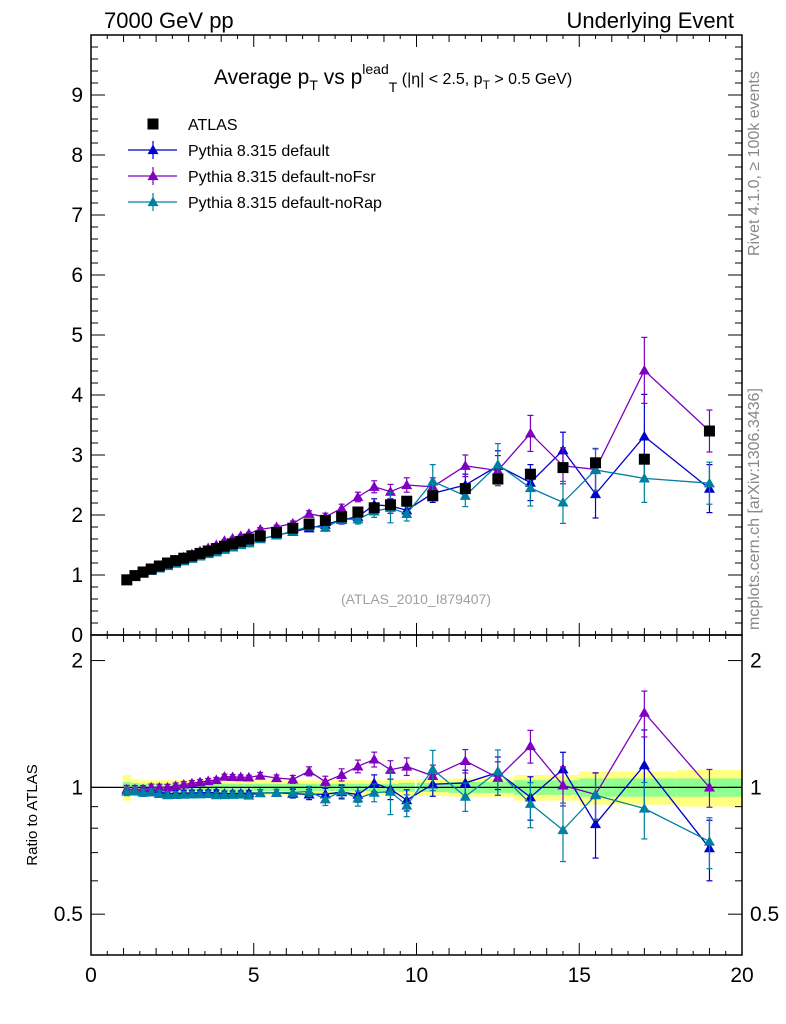 The width and height of the screenshot is (786, 1024). Describe the element at coordinates (77, 95) in the screenshot. I see `y-tick-label: 9` at that location.